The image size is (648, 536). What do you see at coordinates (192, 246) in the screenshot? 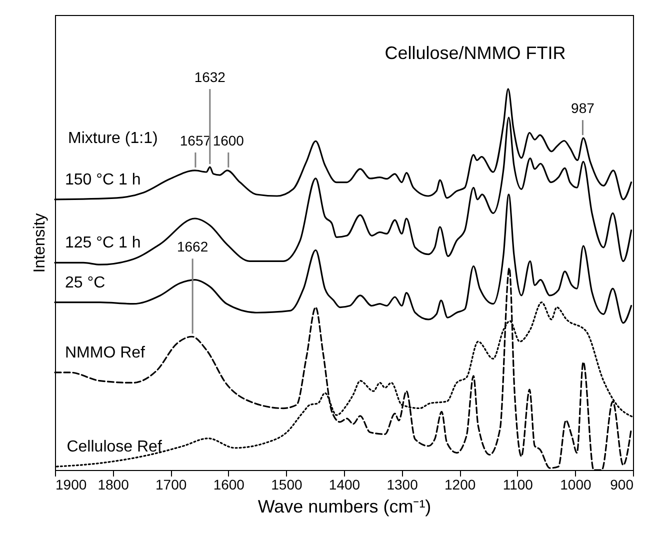
I see `annotation: 1662` at bounding box center [192, 246].